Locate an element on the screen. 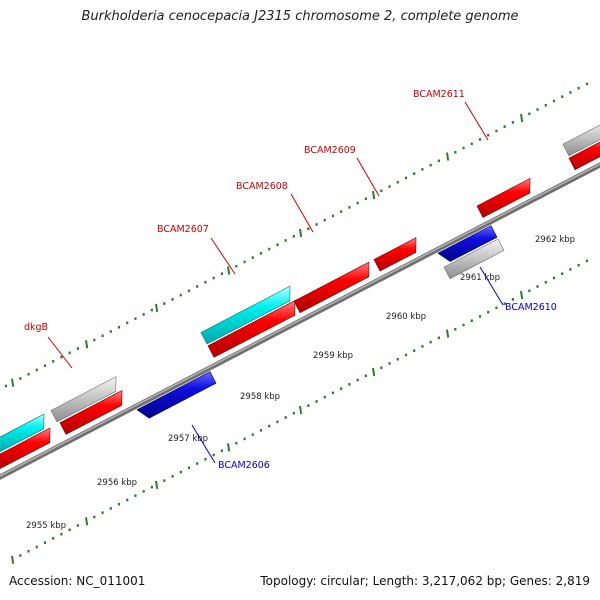 This screenshot has width=600, height=600. feature-cyan-bar is located at coordinates (22, 432).